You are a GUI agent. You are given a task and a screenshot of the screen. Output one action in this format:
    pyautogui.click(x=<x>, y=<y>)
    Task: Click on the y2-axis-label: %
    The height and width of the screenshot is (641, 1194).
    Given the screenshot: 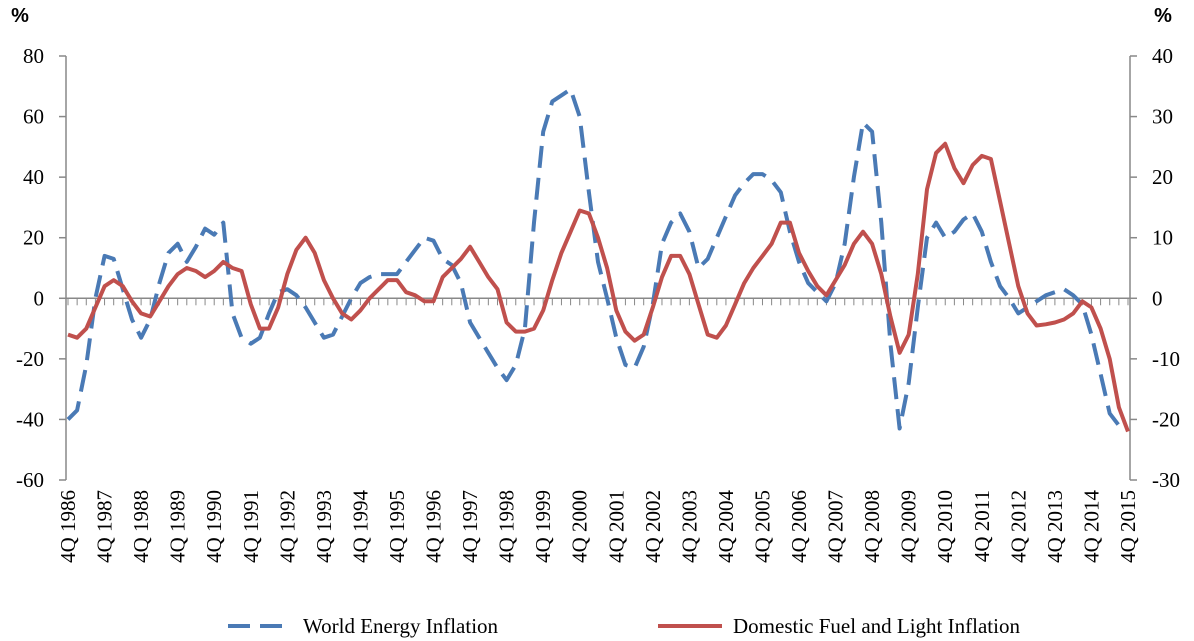 What is the action you would take?
    pyautogui.click(x=1163, y=16)
    